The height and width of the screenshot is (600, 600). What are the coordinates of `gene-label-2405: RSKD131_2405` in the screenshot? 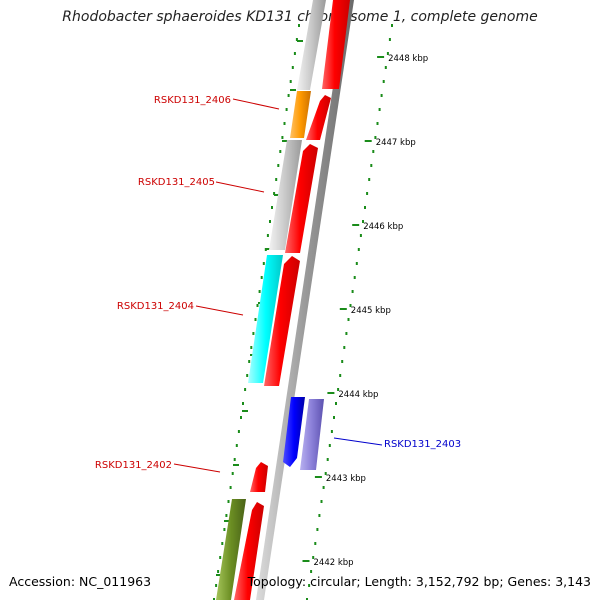 It's located at (176, 182).